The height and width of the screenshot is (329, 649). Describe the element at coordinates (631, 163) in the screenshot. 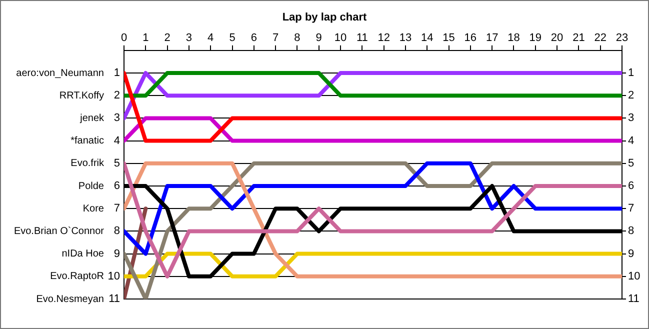

I see `y2-tick-label: 5` at that location.